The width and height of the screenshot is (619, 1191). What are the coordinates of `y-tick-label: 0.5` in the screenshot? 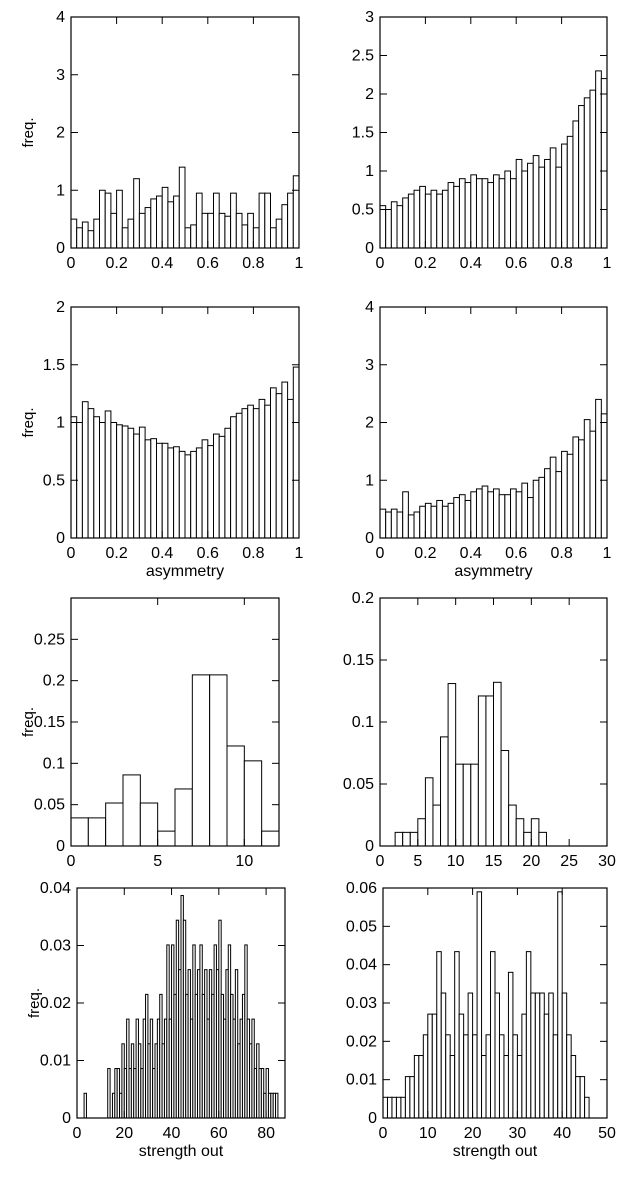 It's located at (54, 480).